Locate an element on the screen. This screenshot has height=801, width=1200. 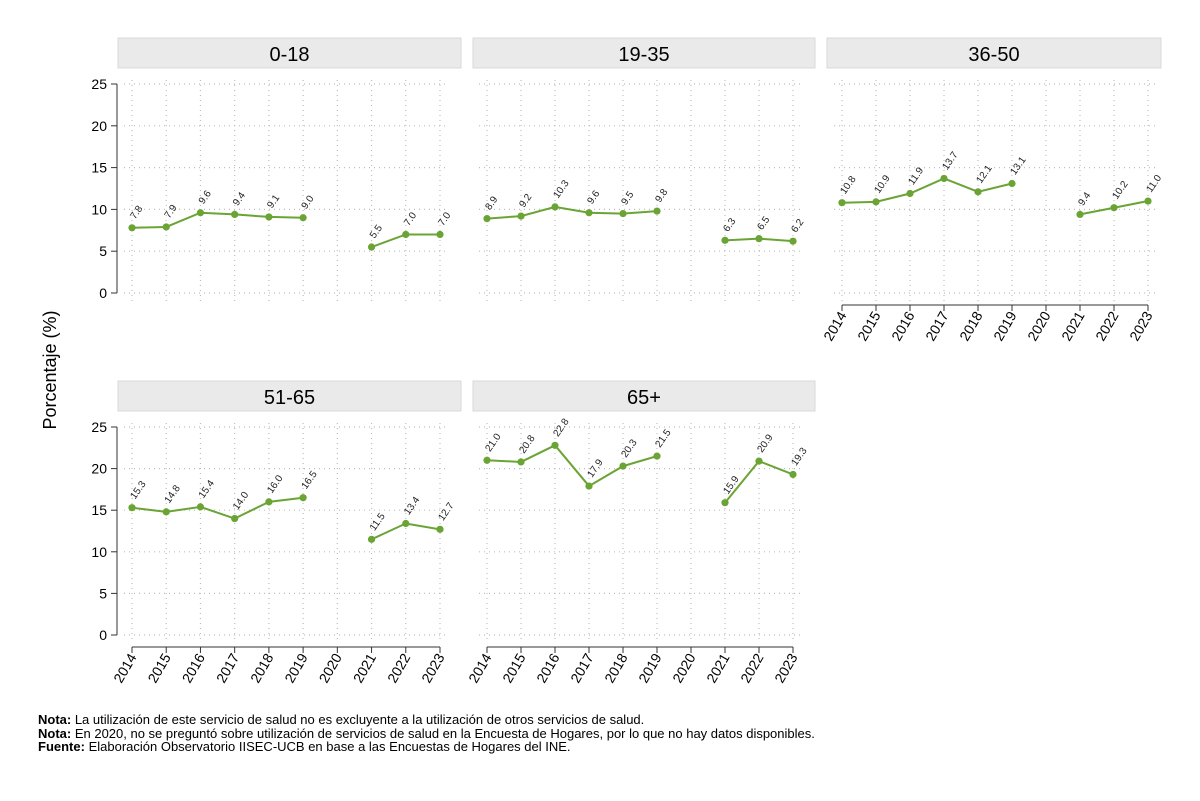
data-label: 7.0 is located at coordinates (410, 219).